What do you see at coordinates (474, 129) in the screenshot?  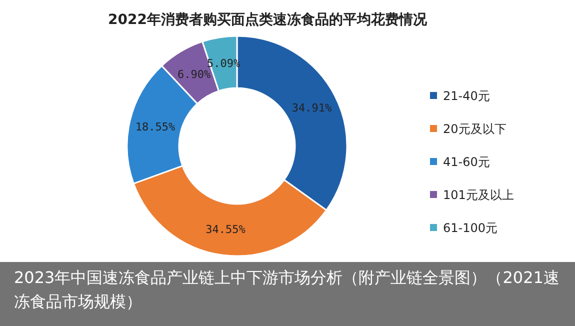 I see `legend-label: 20元及以下` at bounding box center [474, 129].